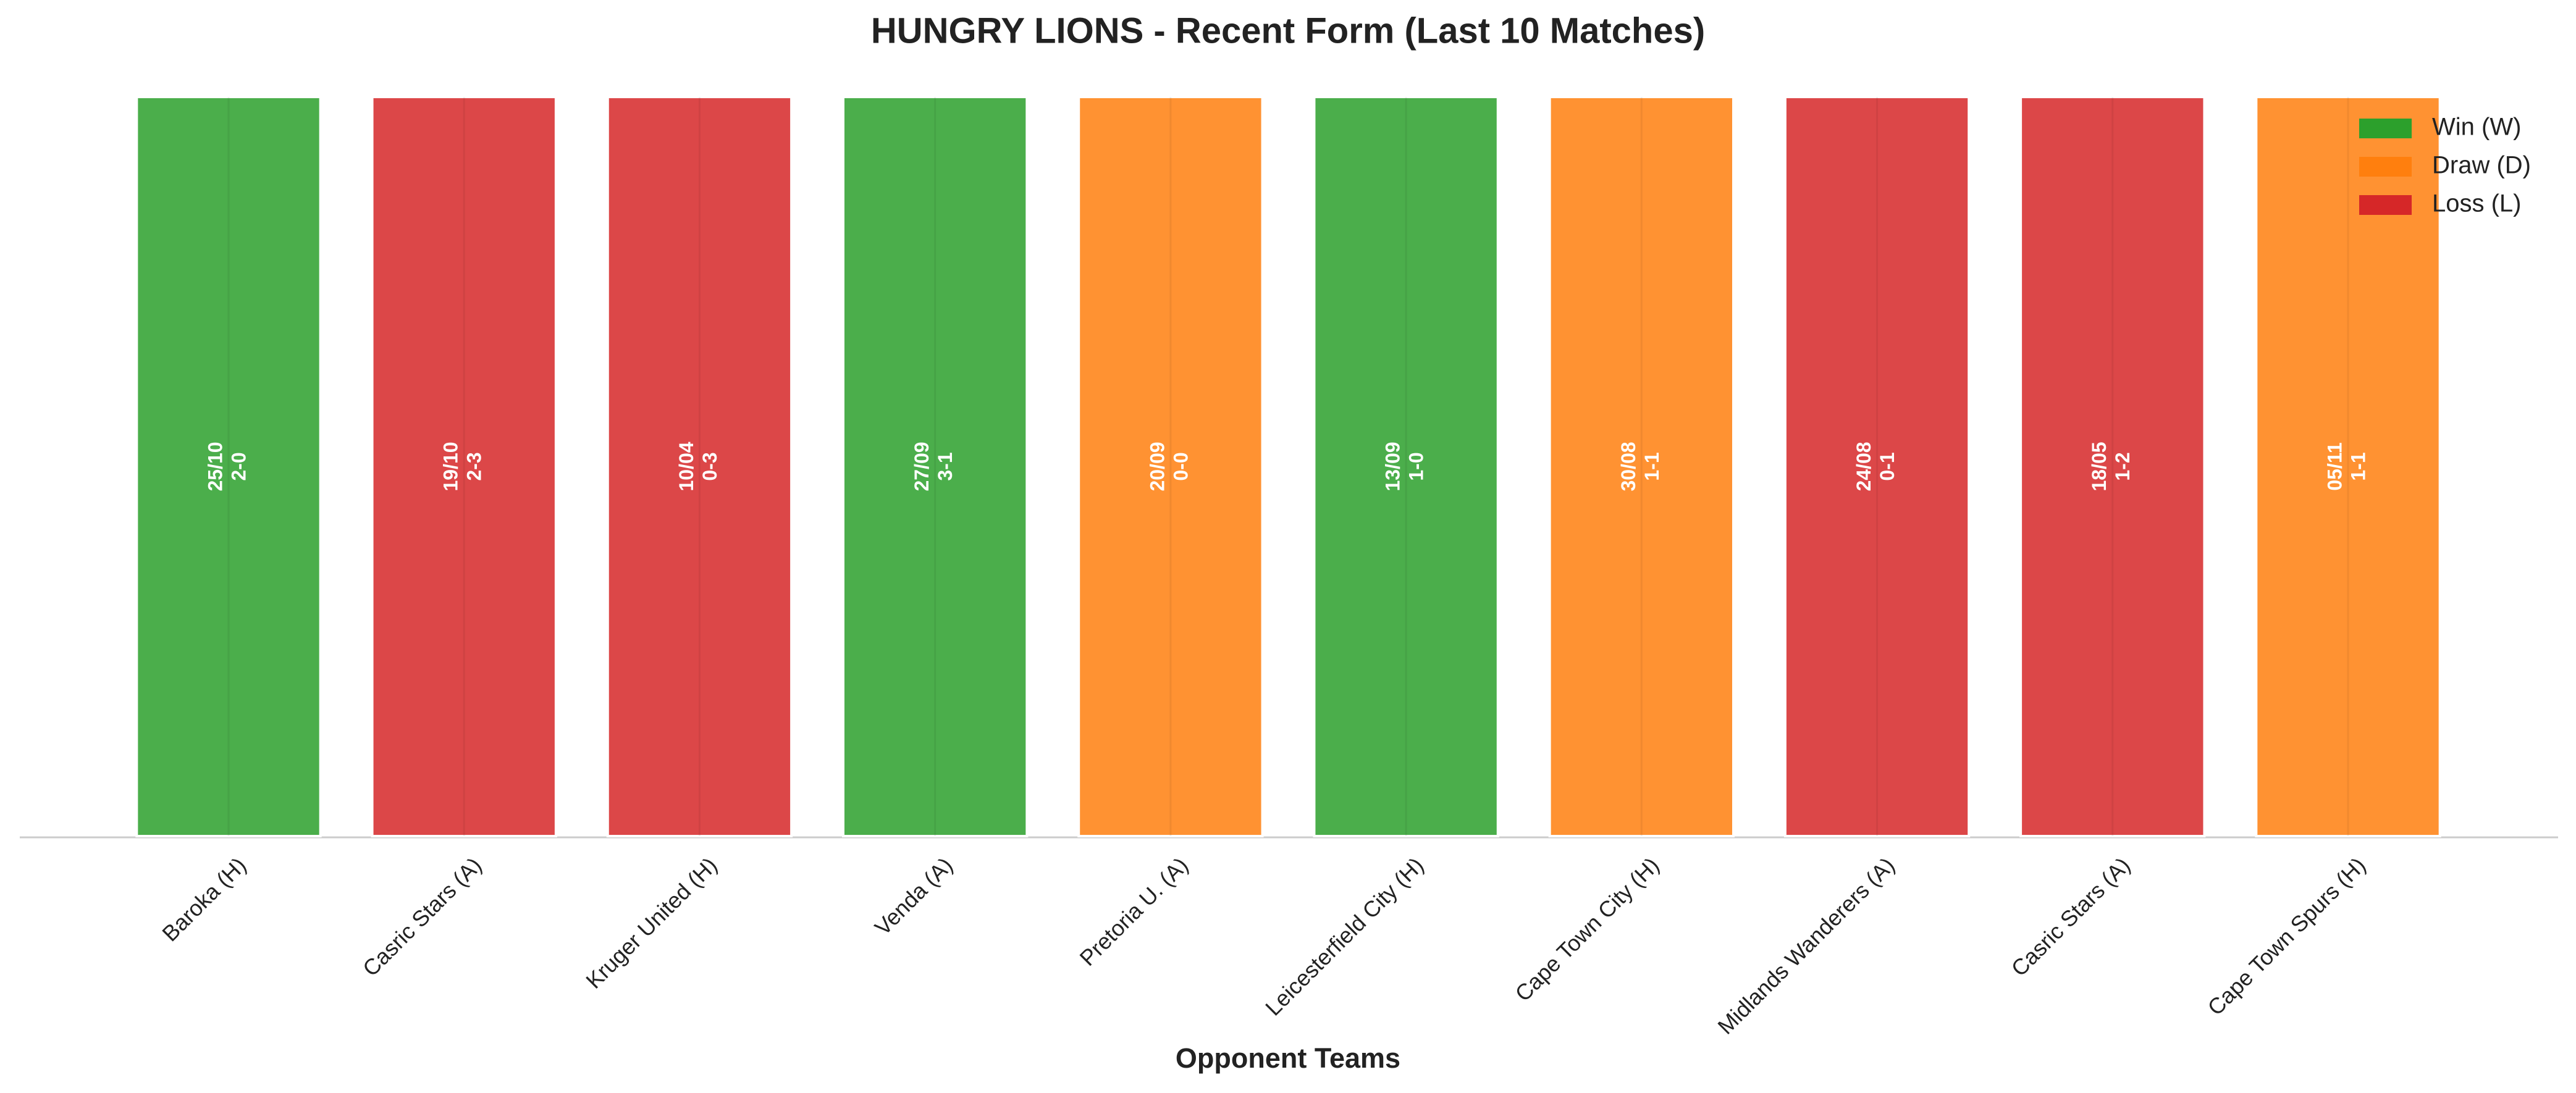  I want to click on bar-label: 20/09 0-0, so click(1169, 466).